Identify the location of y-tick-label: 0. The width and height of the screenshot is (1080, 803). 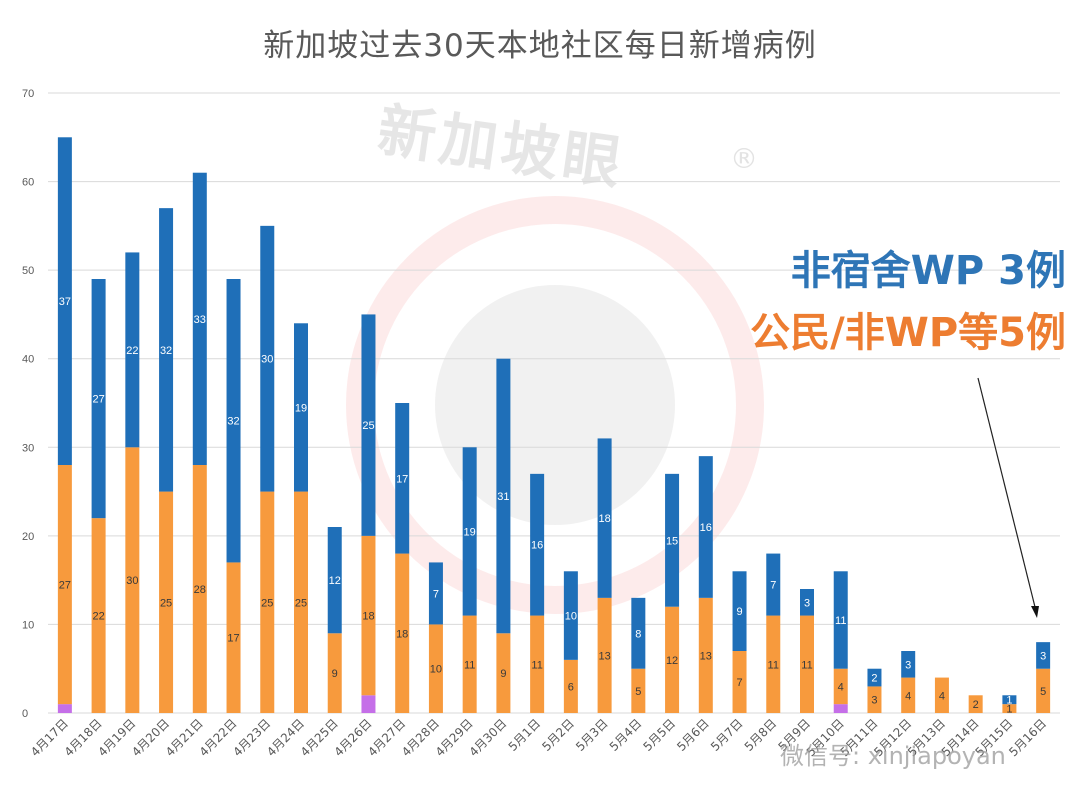
(25, 714).